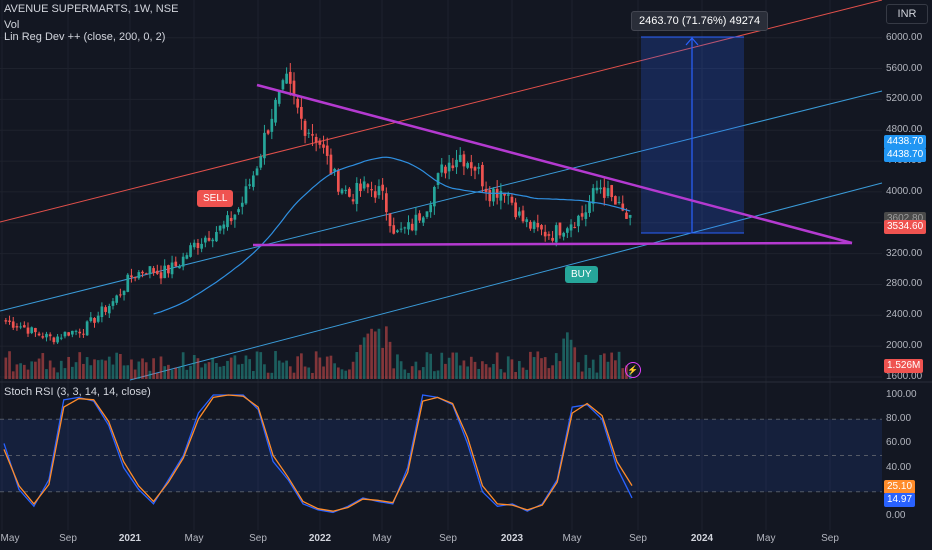 The image size is (932, 550). Describe the element at coordinates (904, 376) in the screenshot. I see `price-tick-label: 1600.00` at that location.